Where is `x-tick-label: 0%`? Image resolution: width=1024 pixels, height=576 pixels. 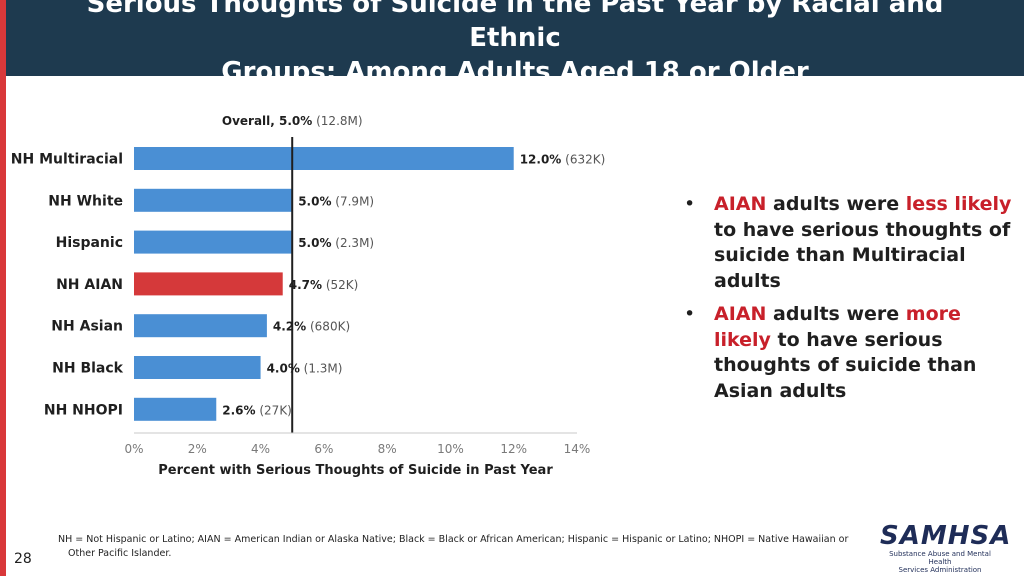 x-tick-label: 0% is located at coordinates (133, 449).